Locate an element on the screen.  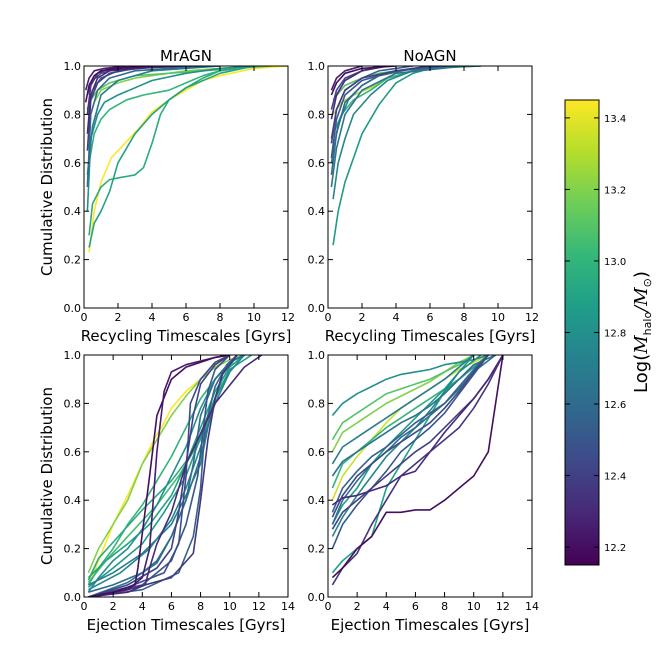
colorbar-tick-label: 13.0 is located at coordinates (615, 262).